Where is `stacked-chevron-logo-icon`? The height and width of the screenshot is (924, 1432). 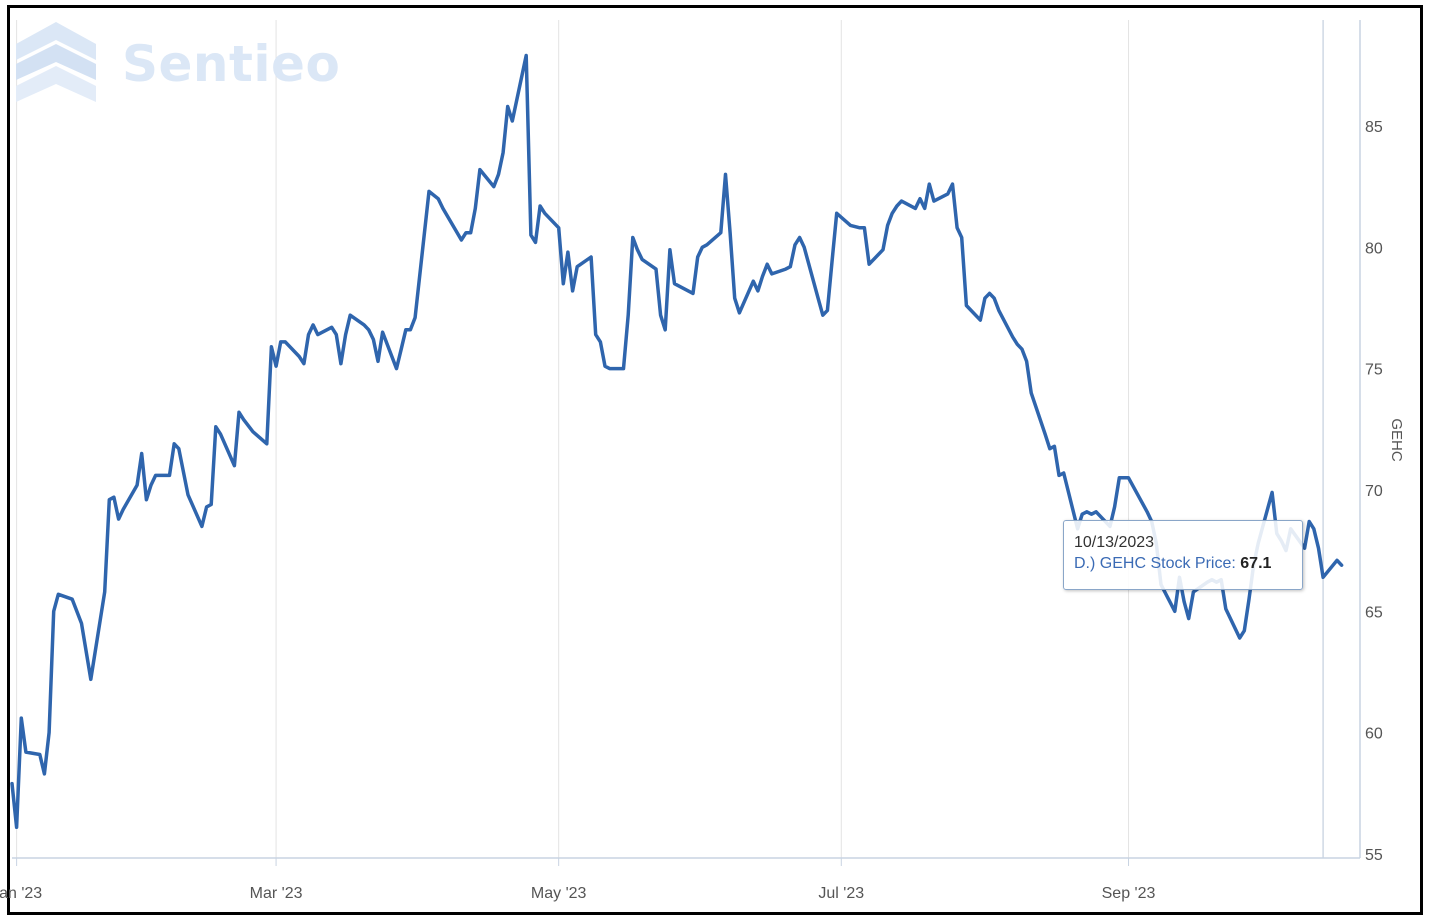
stacked-chevron-logo-icon is located at coordinates (56, 62).